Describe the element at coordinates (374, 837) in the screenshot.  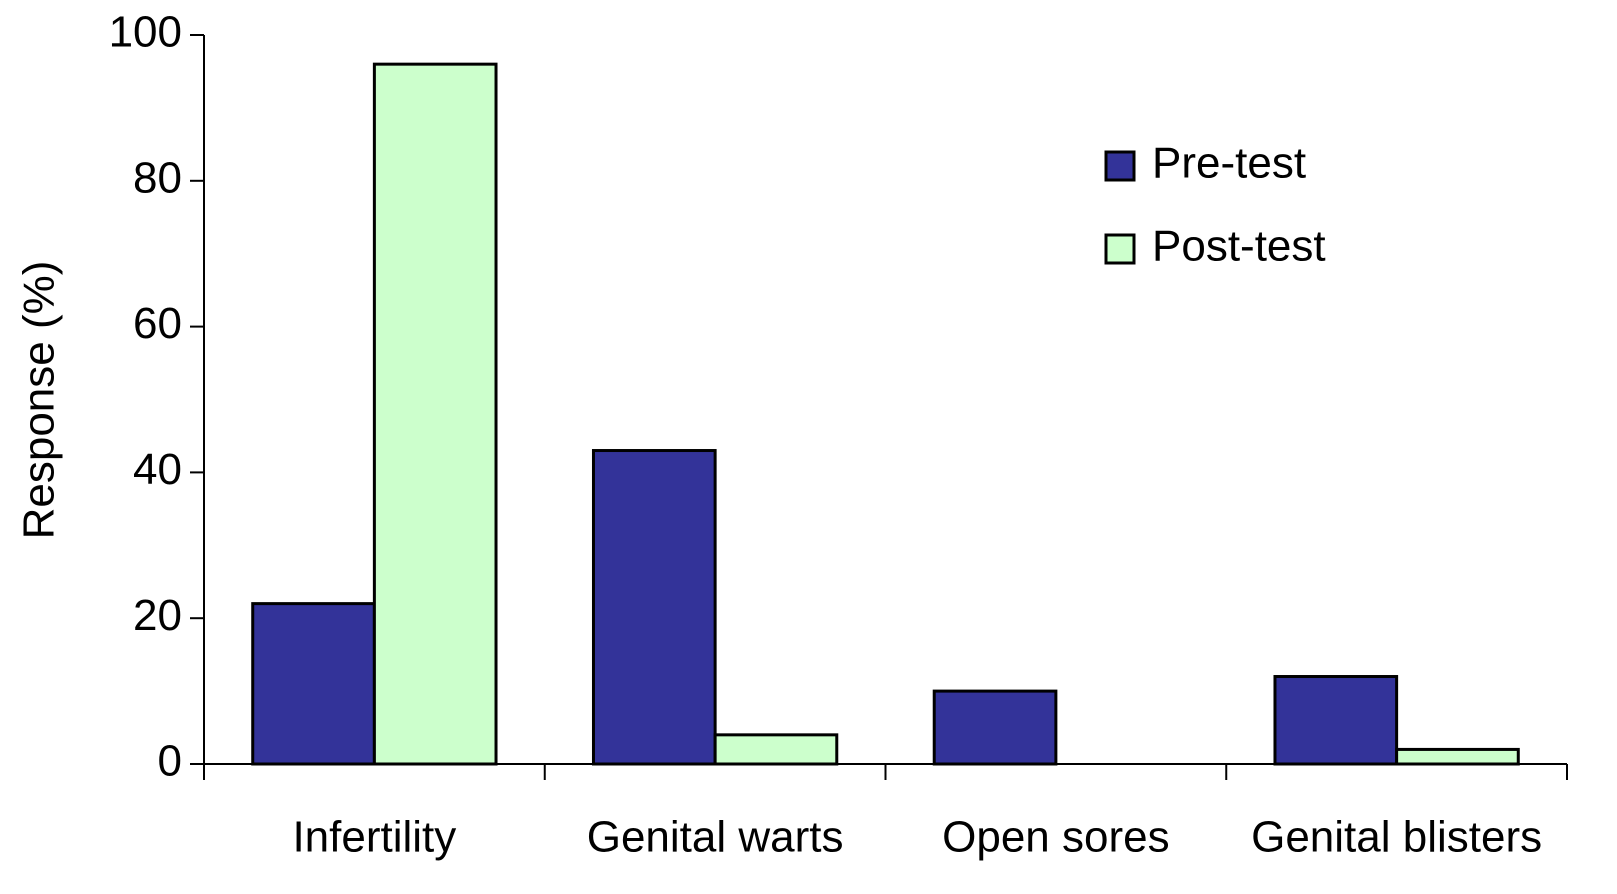
I see `x-tick-label: Infertility` at that location.